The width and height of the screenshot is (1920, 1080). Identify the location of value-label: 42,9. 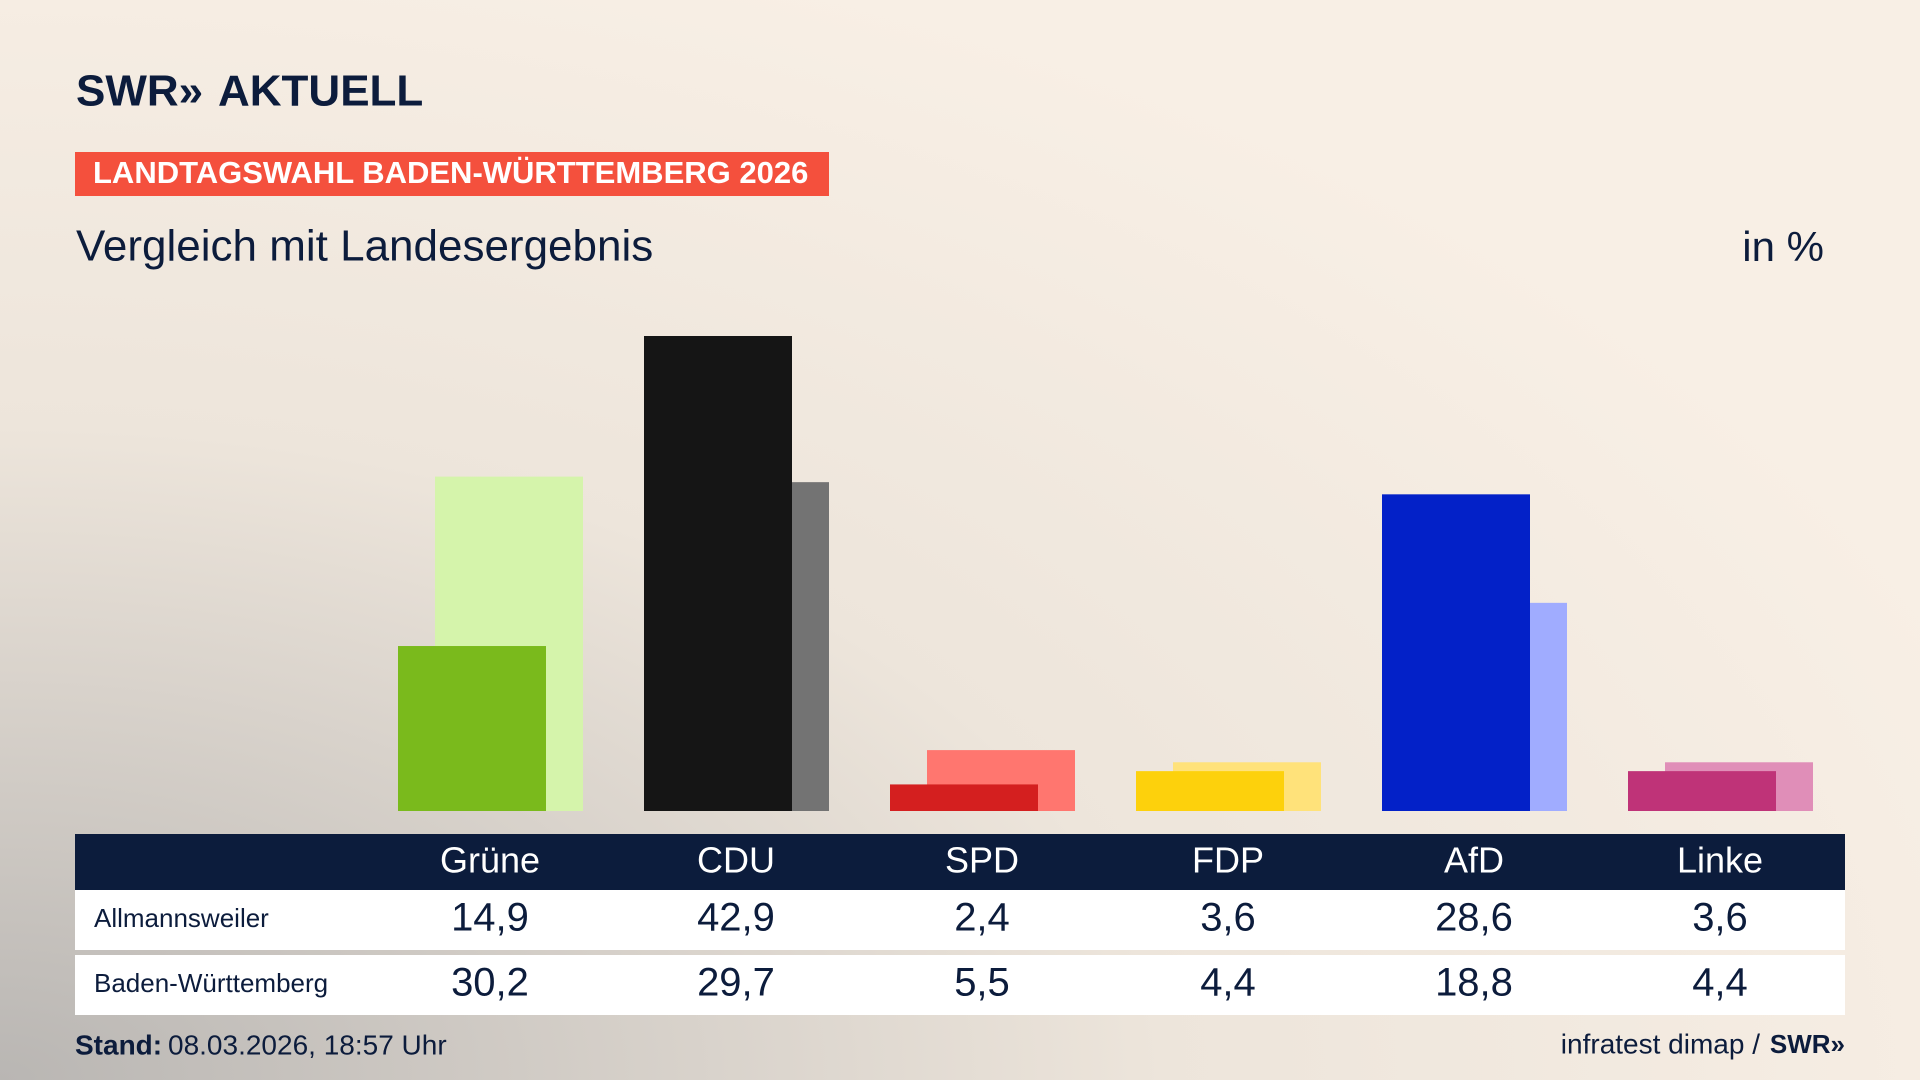
(736, 918).